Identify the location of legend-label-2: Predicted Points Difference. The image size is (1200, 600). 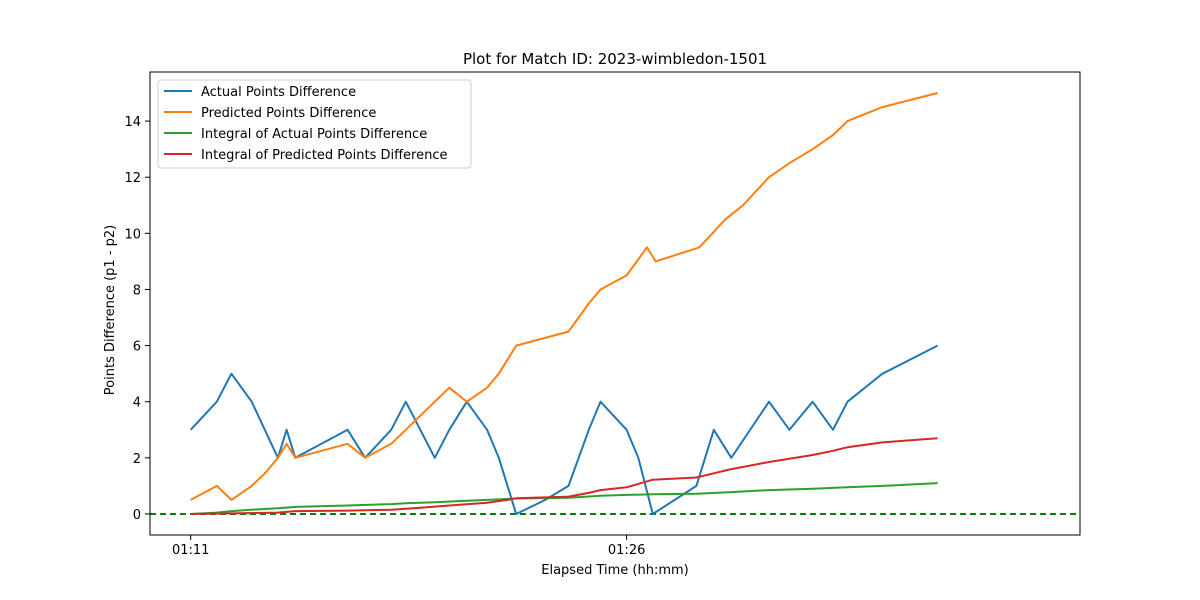
(288, 113).